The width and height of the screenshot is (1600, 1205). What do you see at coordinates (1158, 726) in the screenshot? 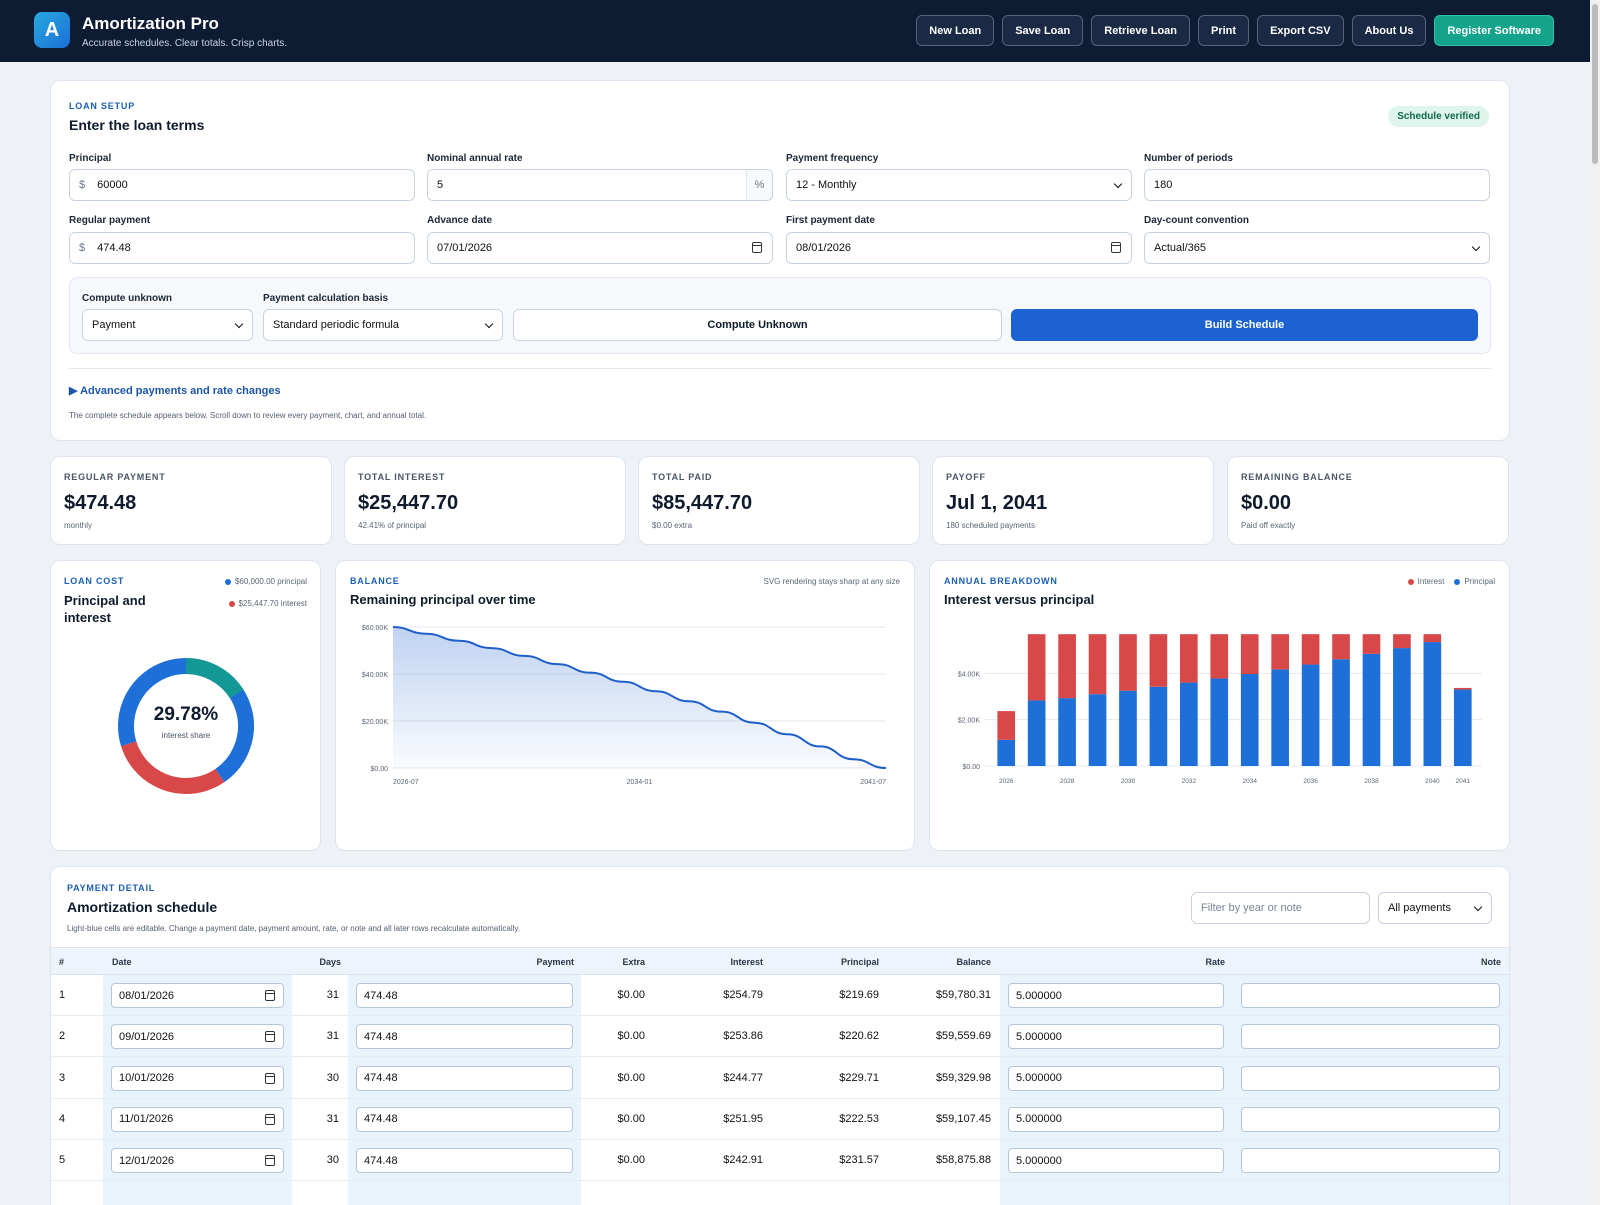
I see `bar-principal-2031` at bounding box center [1158, 726].